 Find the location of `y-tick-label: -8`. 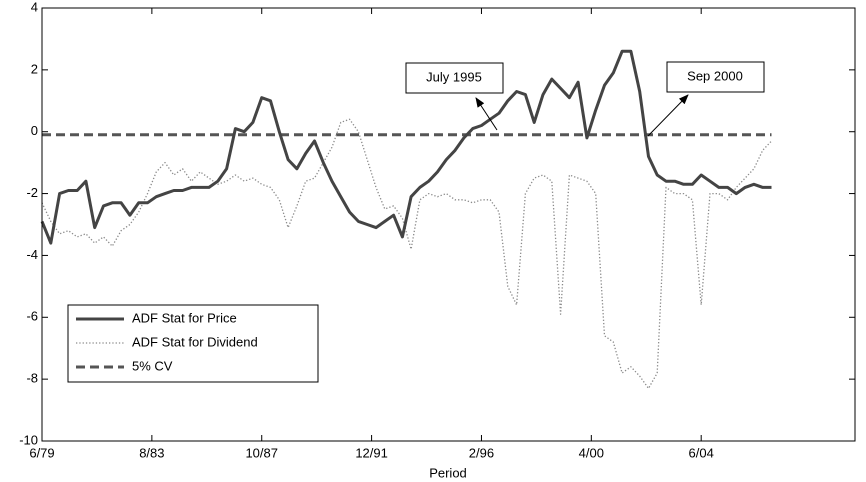

y-tick-label: -8 is located at coordinates (32, 378).